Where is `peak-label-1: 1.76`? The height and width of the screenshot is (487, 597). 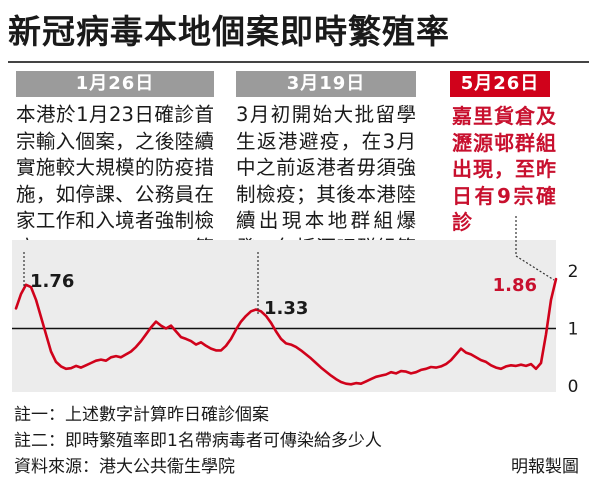
peak-label-1: 1.76 is located at coordinates (52, 281).